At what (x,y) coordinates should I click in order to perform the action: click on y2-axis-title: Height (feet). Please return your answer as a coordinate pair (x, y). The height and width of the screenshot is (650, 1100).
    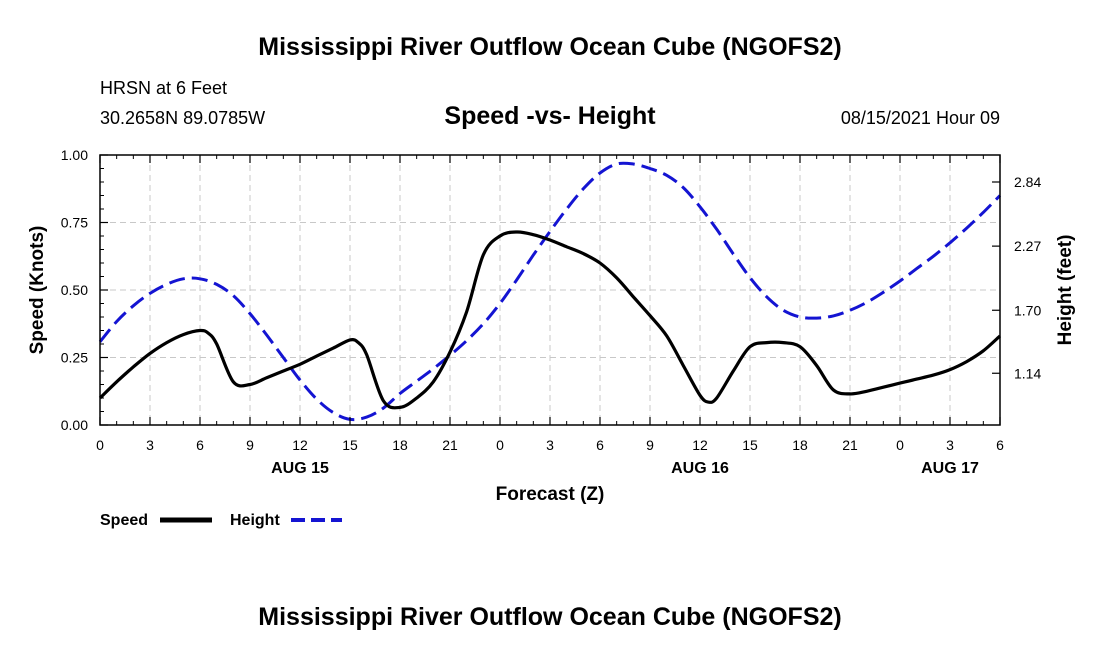
    Looking at the image, I should click on (1065, 290).